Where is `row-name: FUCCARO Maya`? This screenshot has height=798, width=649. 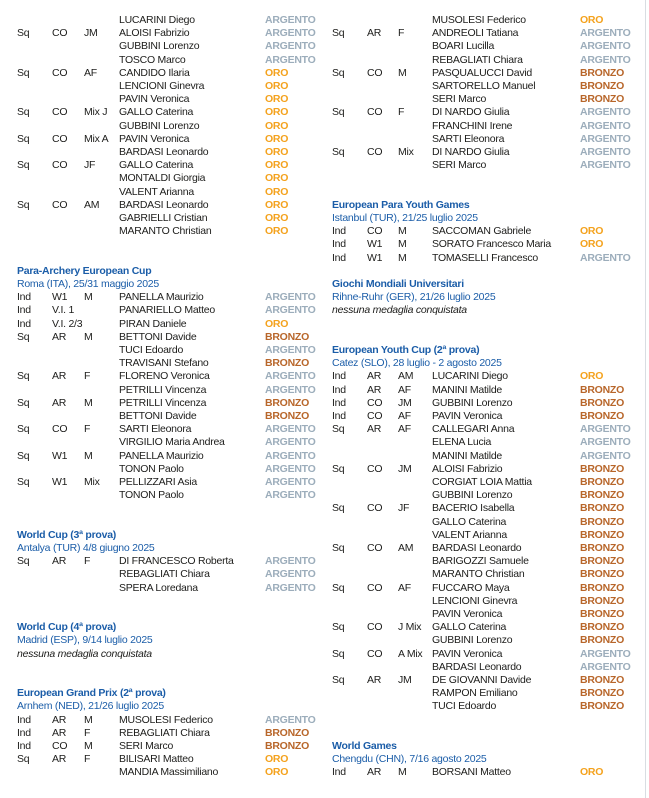 row-name: FUCCARO Maya is located at coordinates (471, 587).